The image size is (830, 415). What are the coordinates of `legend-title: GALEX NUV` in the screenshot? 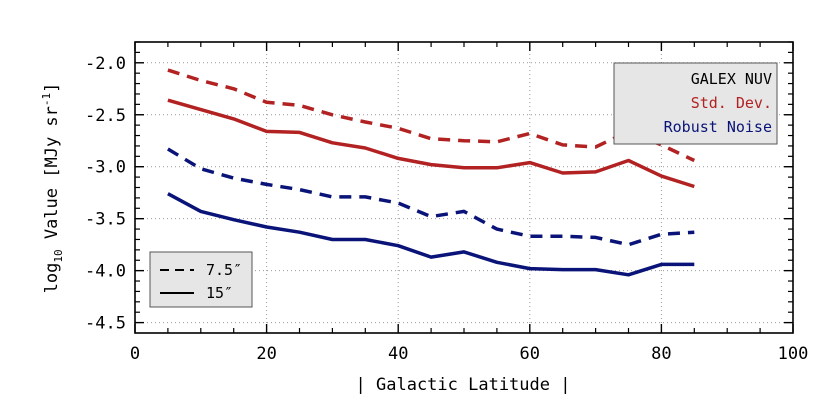 It's located at (731, 79).